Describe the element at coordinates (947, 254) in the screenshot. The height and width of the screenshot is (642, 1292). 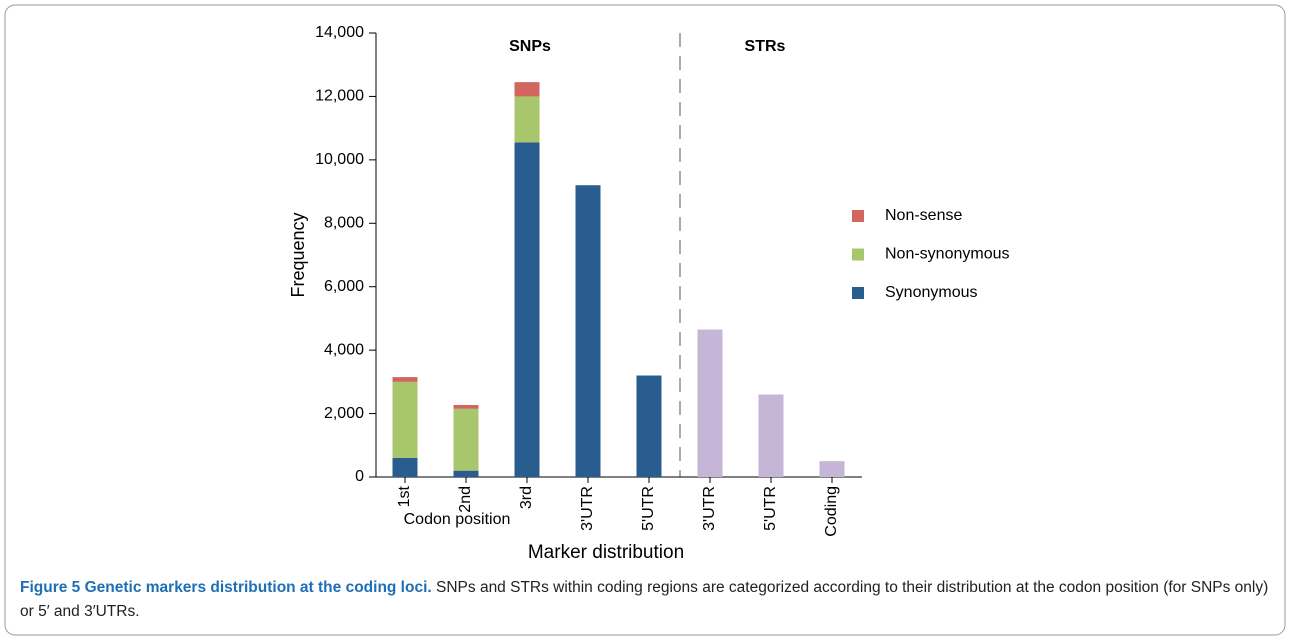
I see `legend-label: Non-synonymous` at that location.